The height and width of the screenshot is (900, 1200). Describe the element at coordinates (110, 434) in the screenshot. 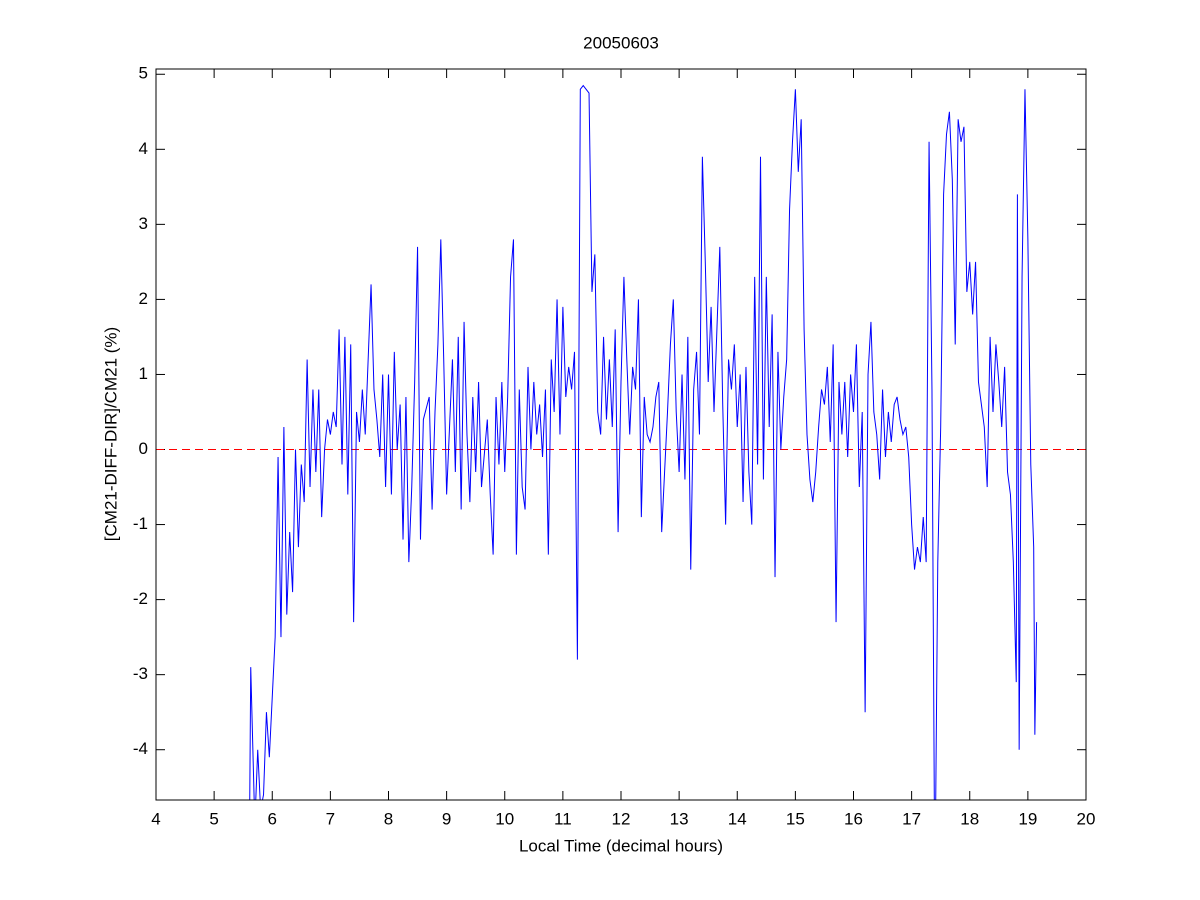

I see `y-axis-label: [CM21-DIFF-DIR]/CM21 (%)` at that location.